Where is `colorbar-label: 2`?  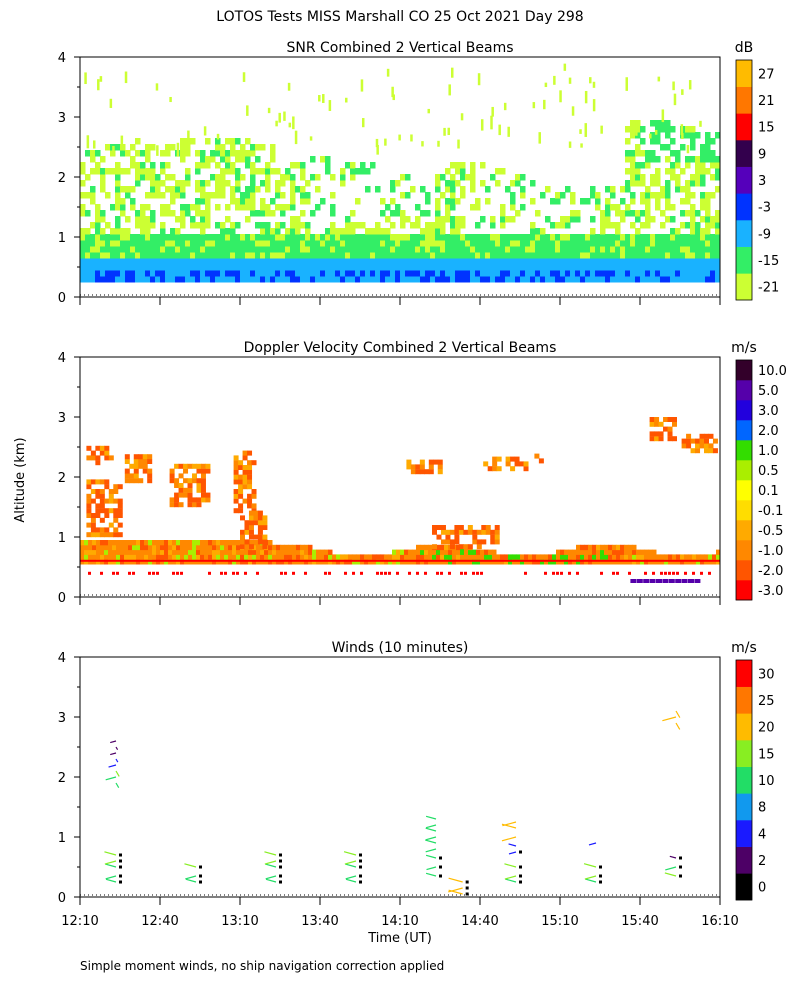
colorbar-label: 2 is located at coordinates (762, 861).